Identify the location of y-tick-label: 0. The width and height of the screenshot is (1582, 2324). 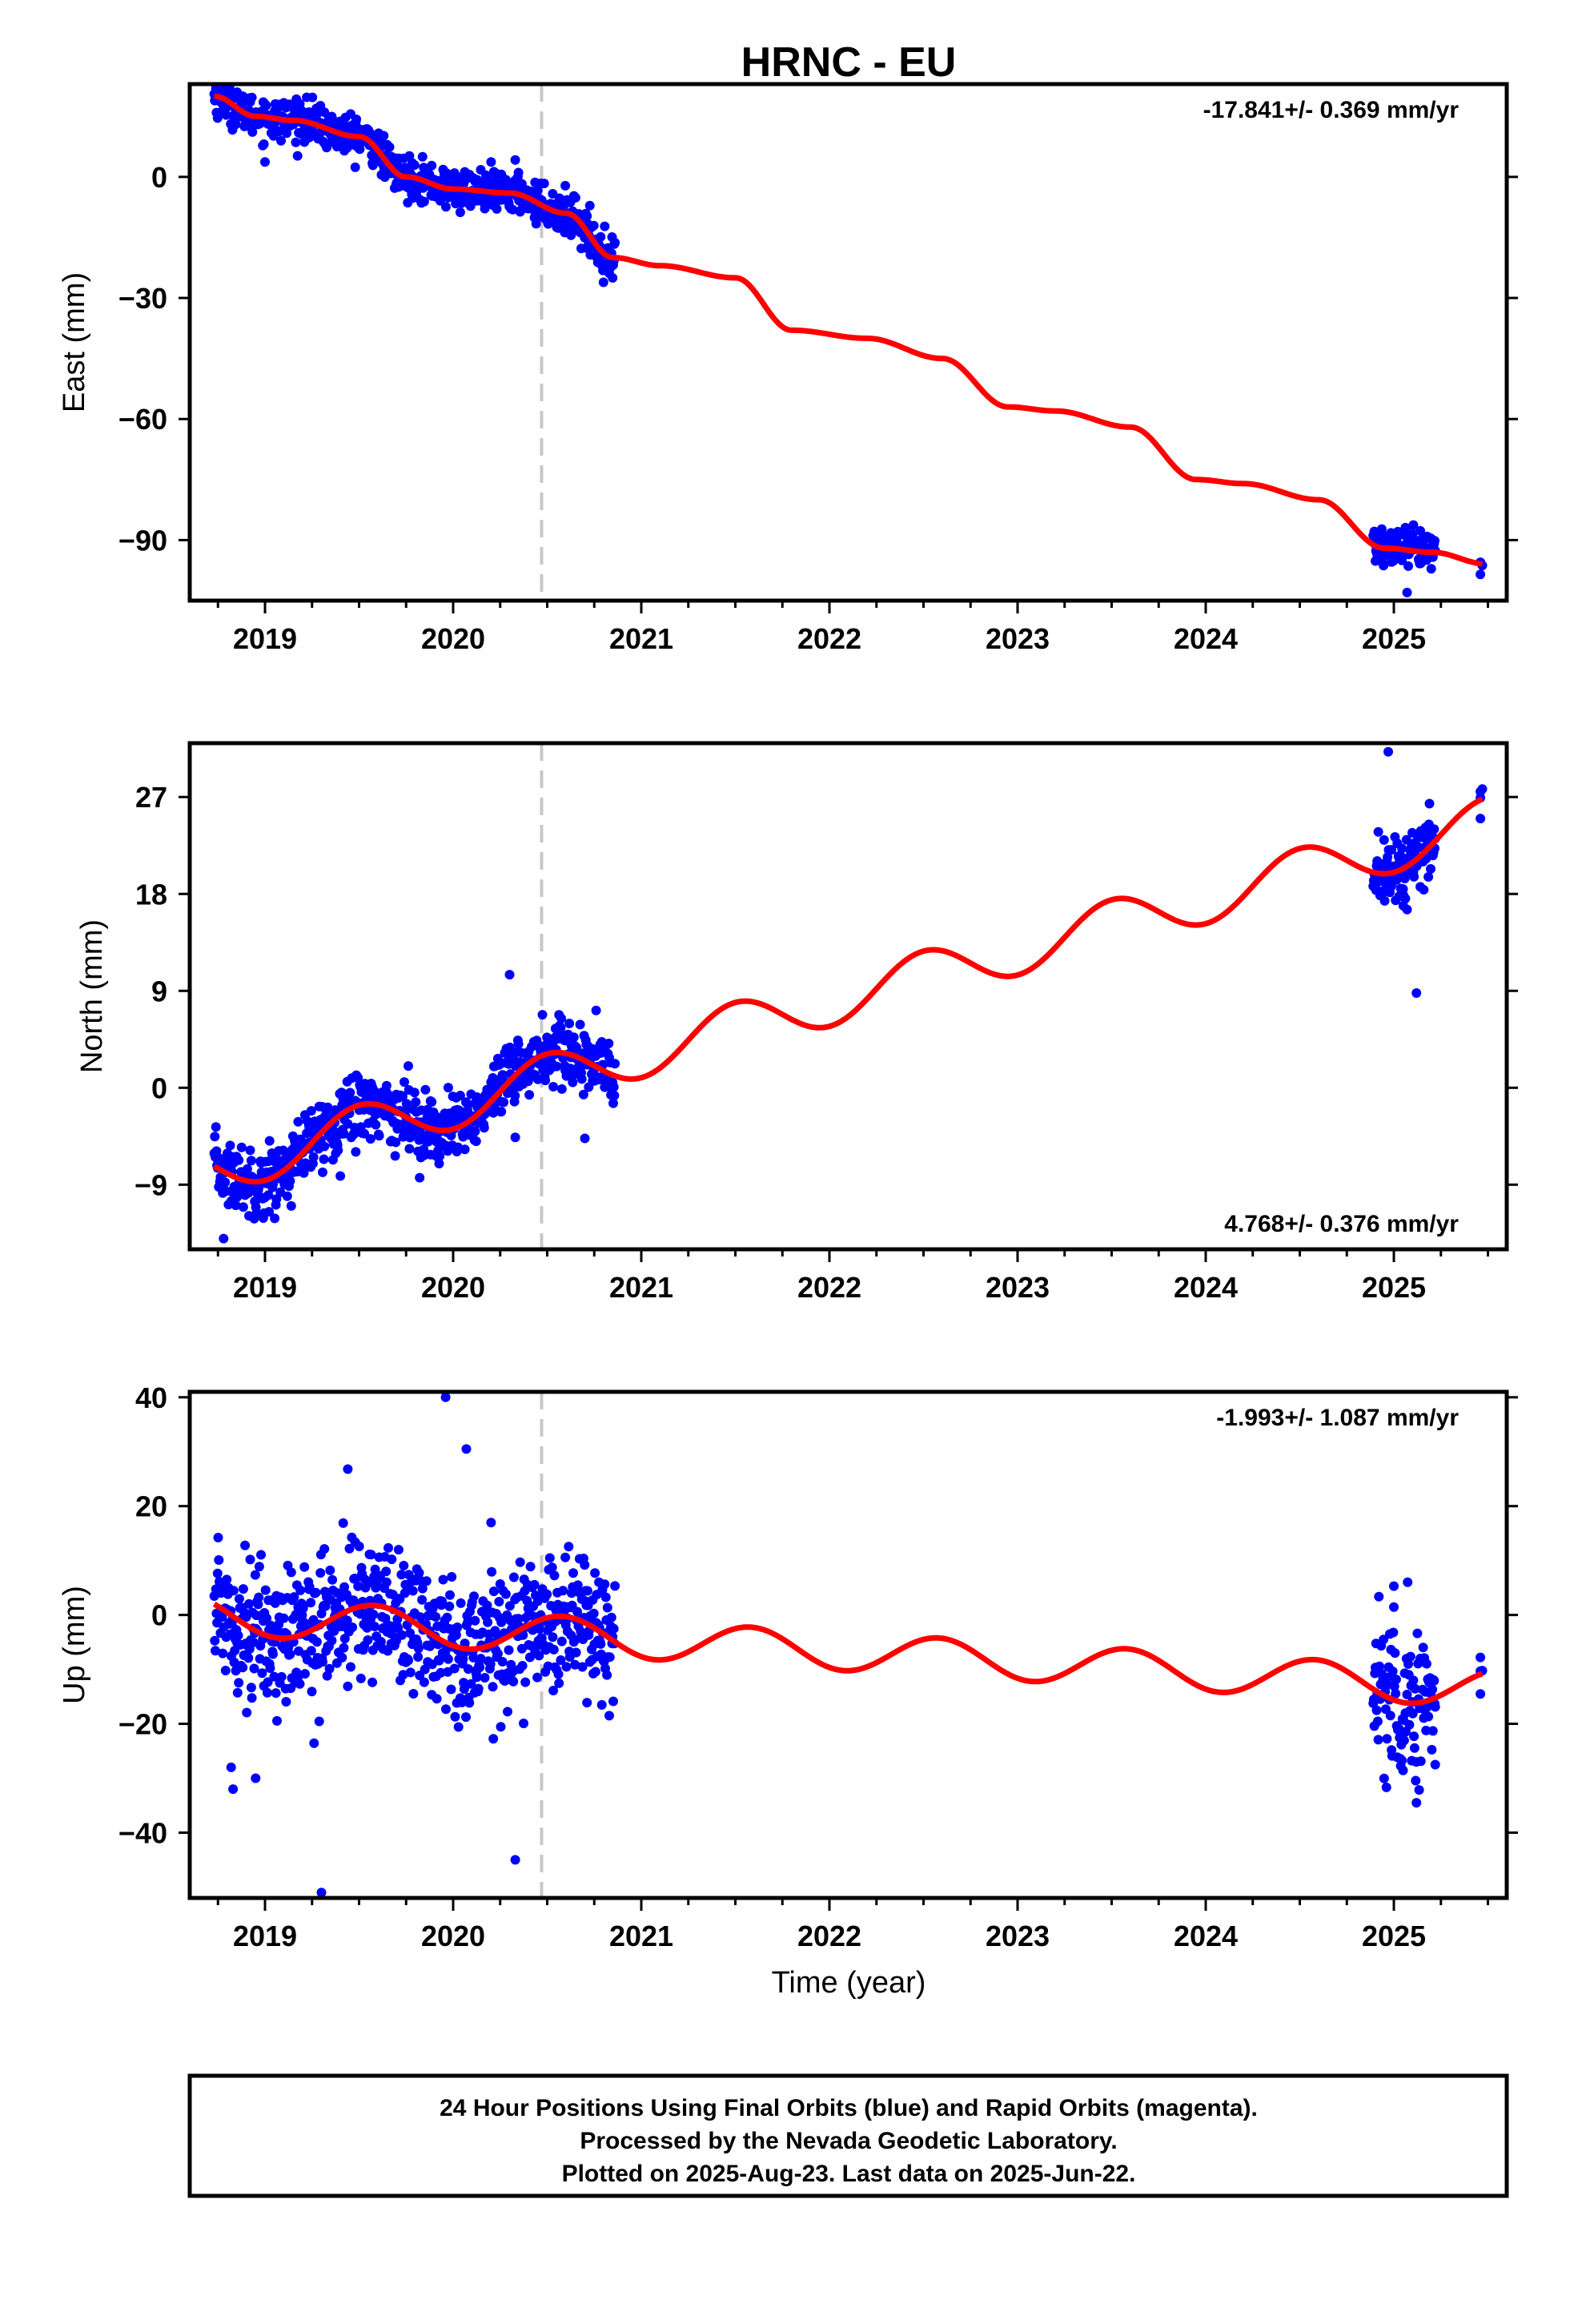
(159, 1088).